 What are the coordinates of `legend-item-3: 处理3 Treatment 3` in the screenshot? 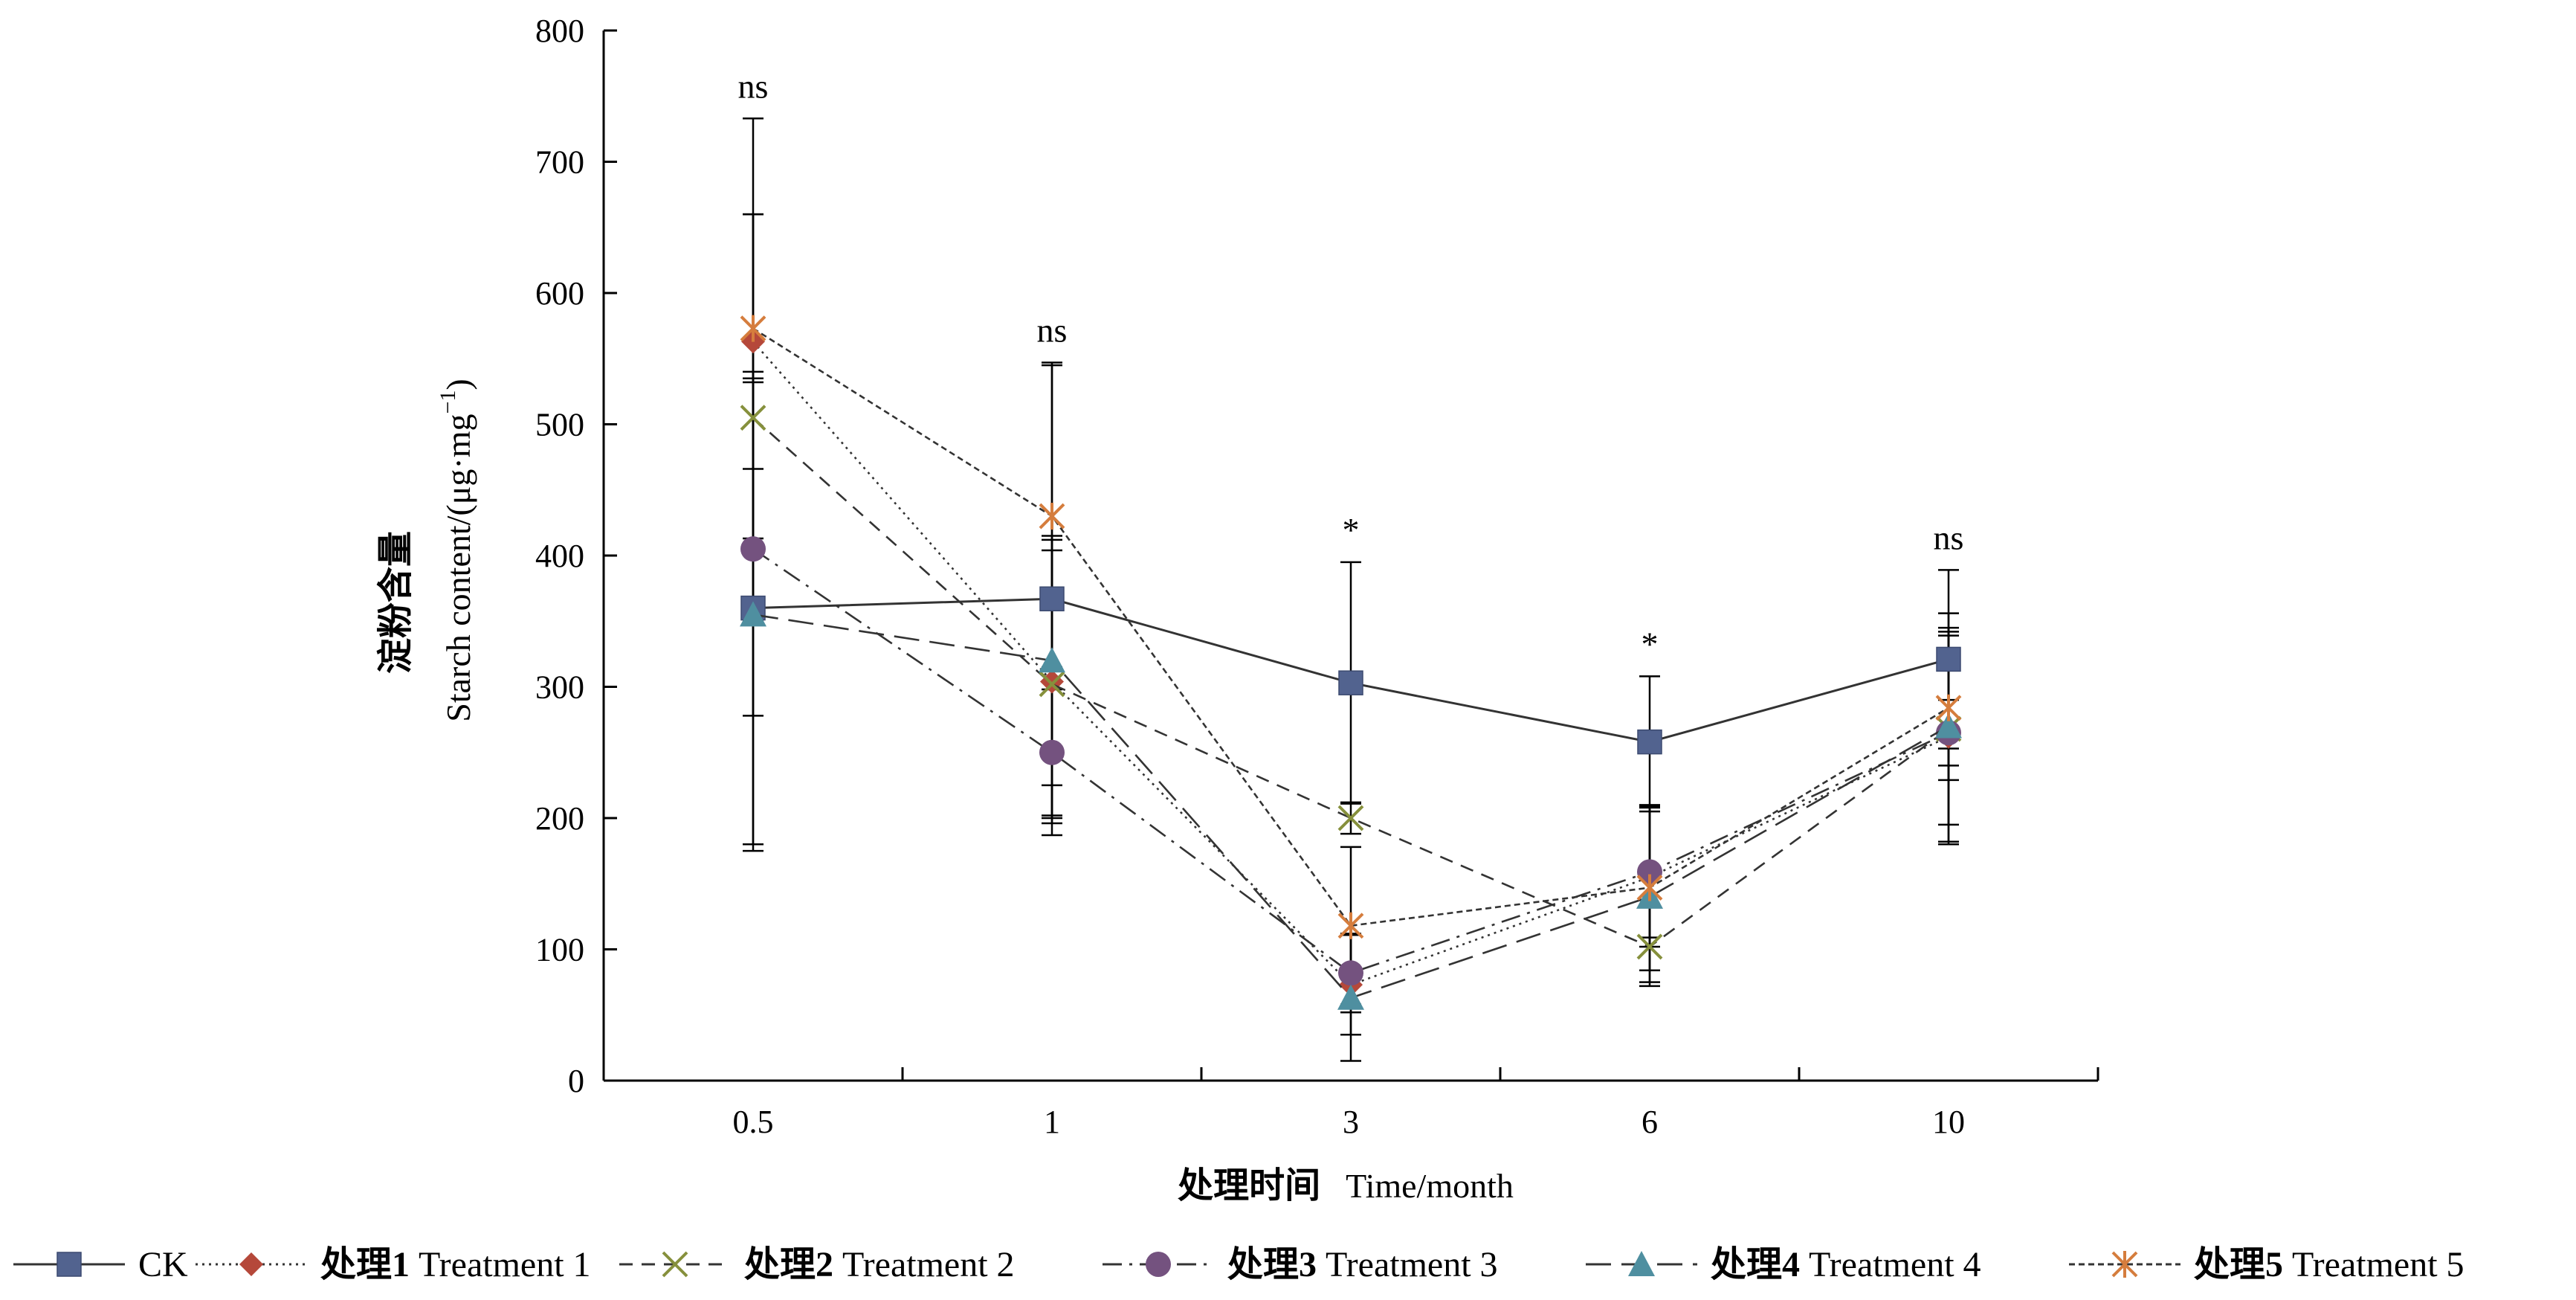 It's located at (1300, 1264).